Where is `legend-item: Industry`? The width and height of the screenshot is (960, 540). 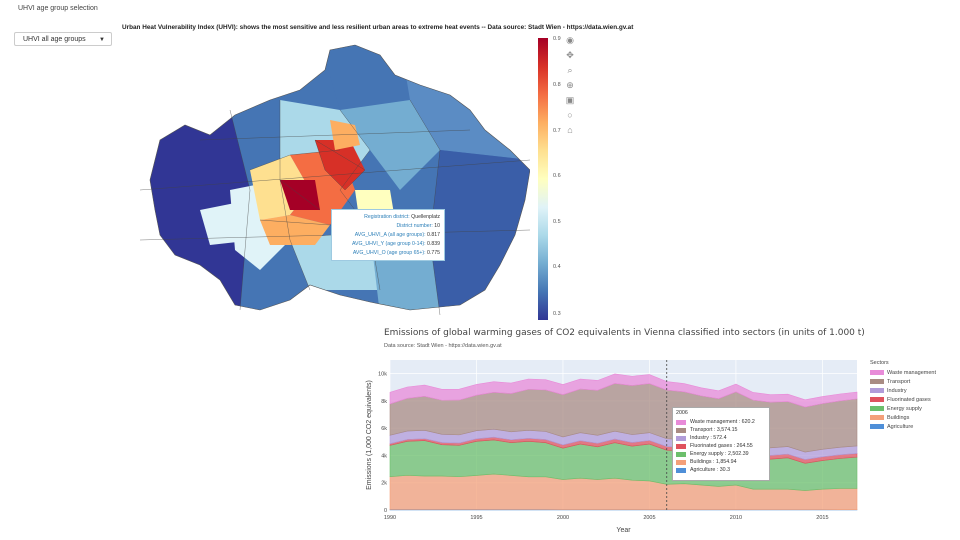 legend-item: Industry is located at coordinates (903, 390).